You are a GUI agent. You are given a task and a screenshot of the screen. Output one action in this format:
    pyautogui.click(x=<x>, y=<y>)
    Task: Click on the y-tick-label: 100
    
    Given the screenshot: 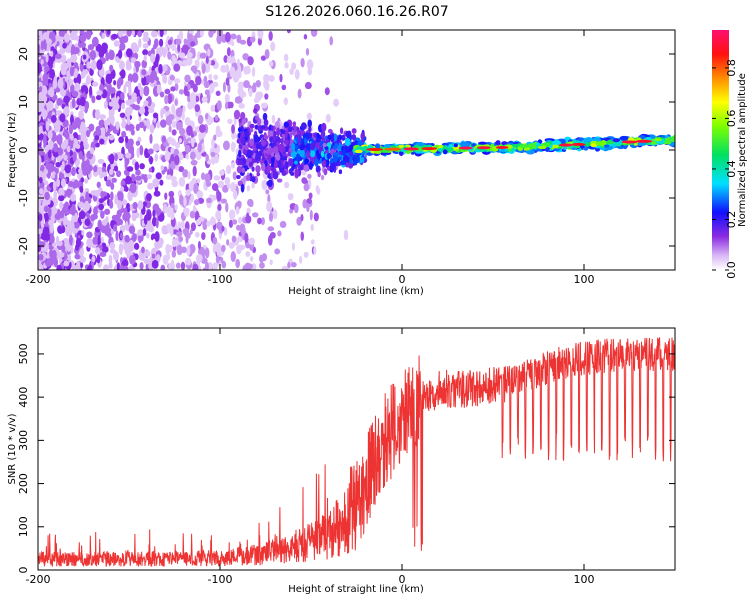 What is the action you would take?
    pyautogui.click(x=23, y=526)
    